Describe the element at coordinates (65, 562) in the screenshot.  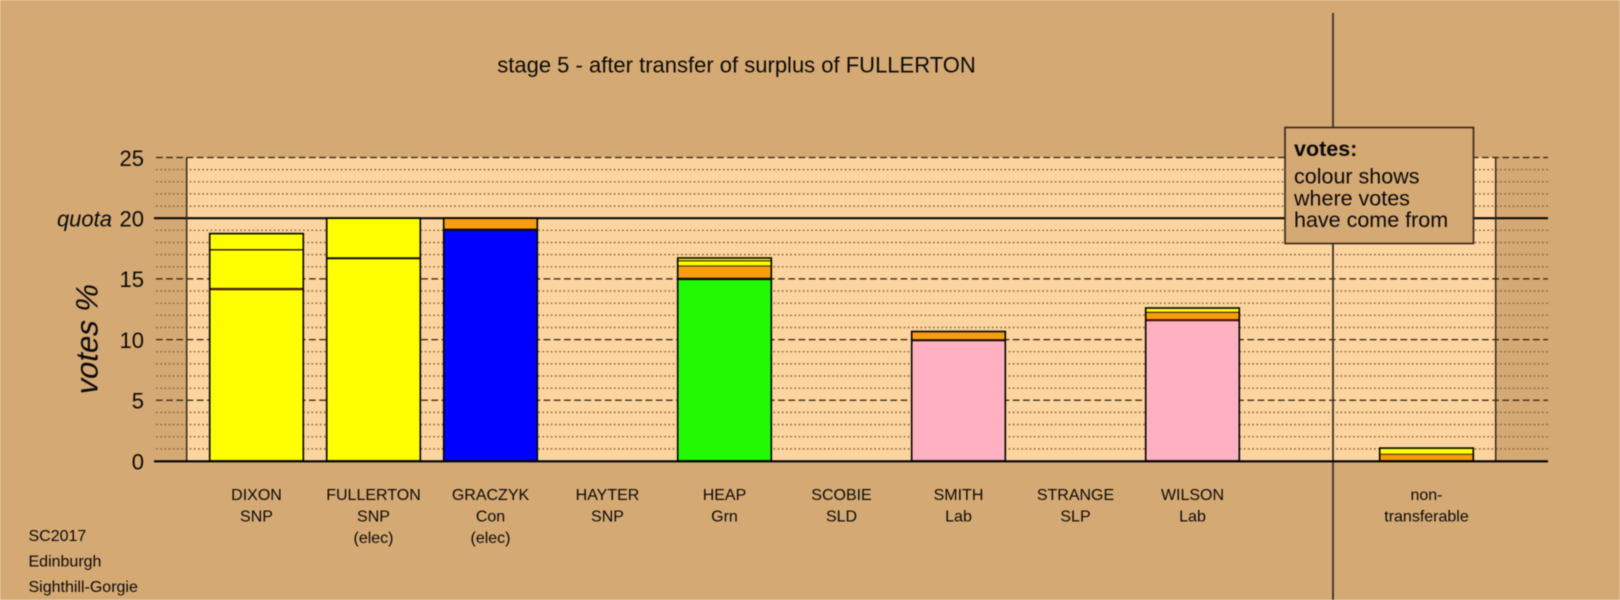
I see `svg-text: Edinburgh` at that location.